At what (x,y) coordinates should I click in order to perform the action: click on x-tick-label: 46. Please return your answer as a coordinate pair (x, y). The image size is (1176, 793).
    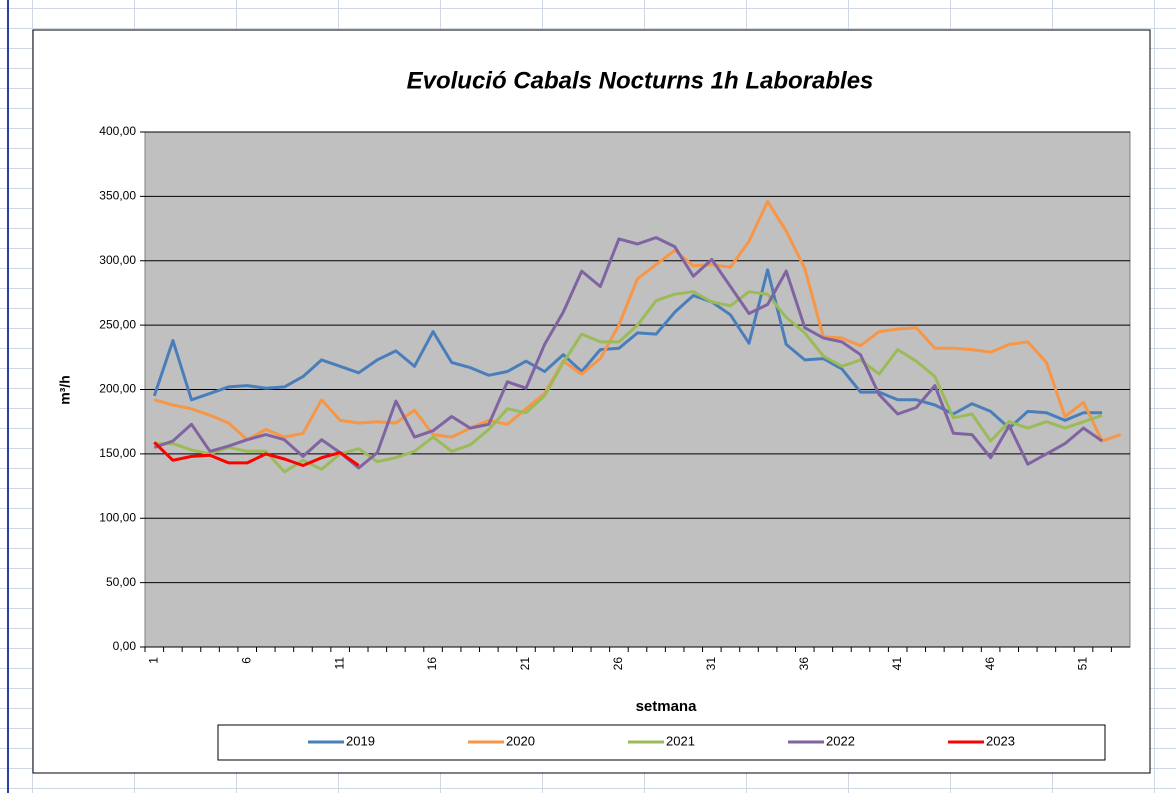
    Looking at the image, I should click on (990, 664).